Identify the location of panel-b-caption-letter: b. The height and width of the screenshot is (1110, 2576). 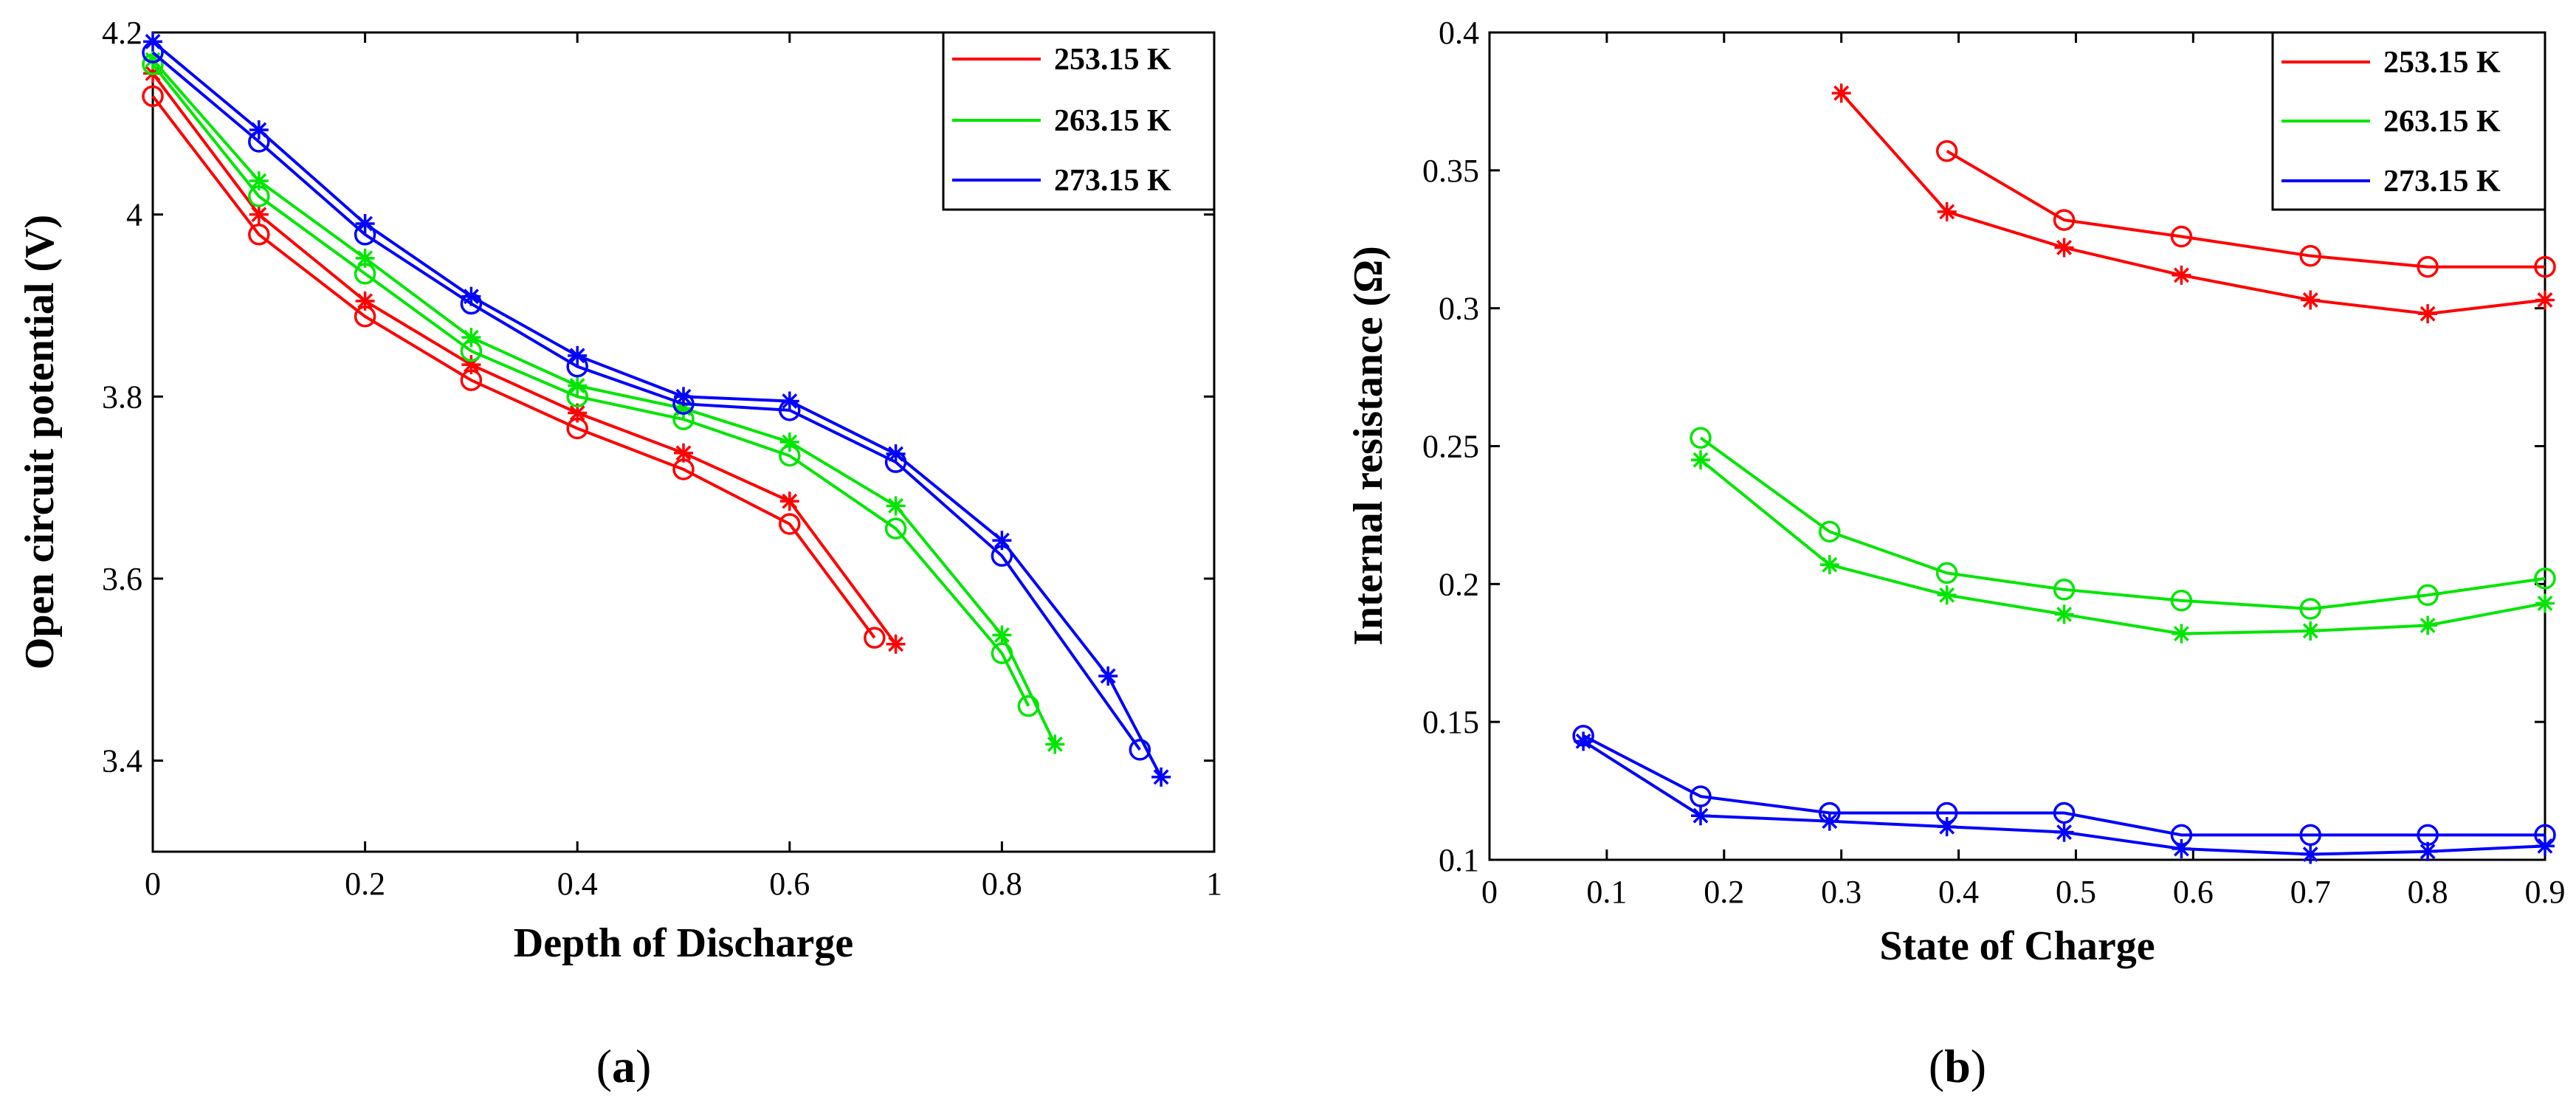
(1958, 1066).